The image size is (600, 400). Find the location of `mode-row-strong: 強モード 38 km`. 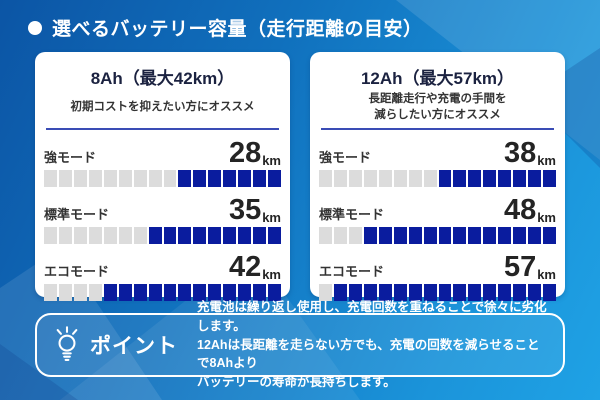

mode-row-strong: 強モード 38 km is located at coordinates (437, 162).